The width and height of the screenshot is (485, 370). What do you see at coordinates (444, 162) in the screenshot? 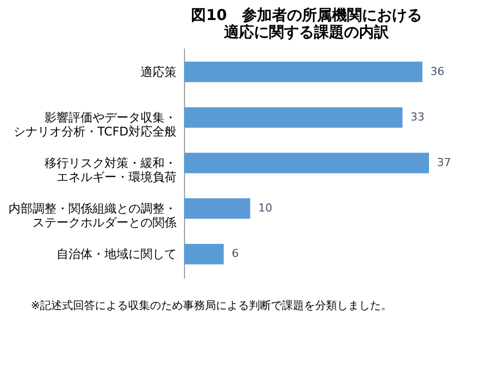
I see `data-label: 37` at bounding box center [444, 162].